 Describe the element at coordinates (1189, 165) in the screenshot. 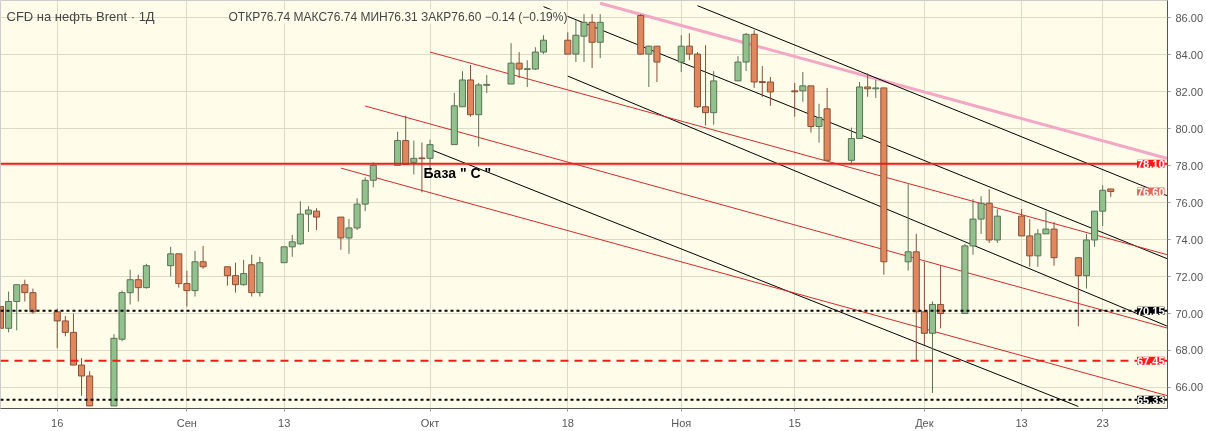

I see `y-tick-label: 78.00` at that location.